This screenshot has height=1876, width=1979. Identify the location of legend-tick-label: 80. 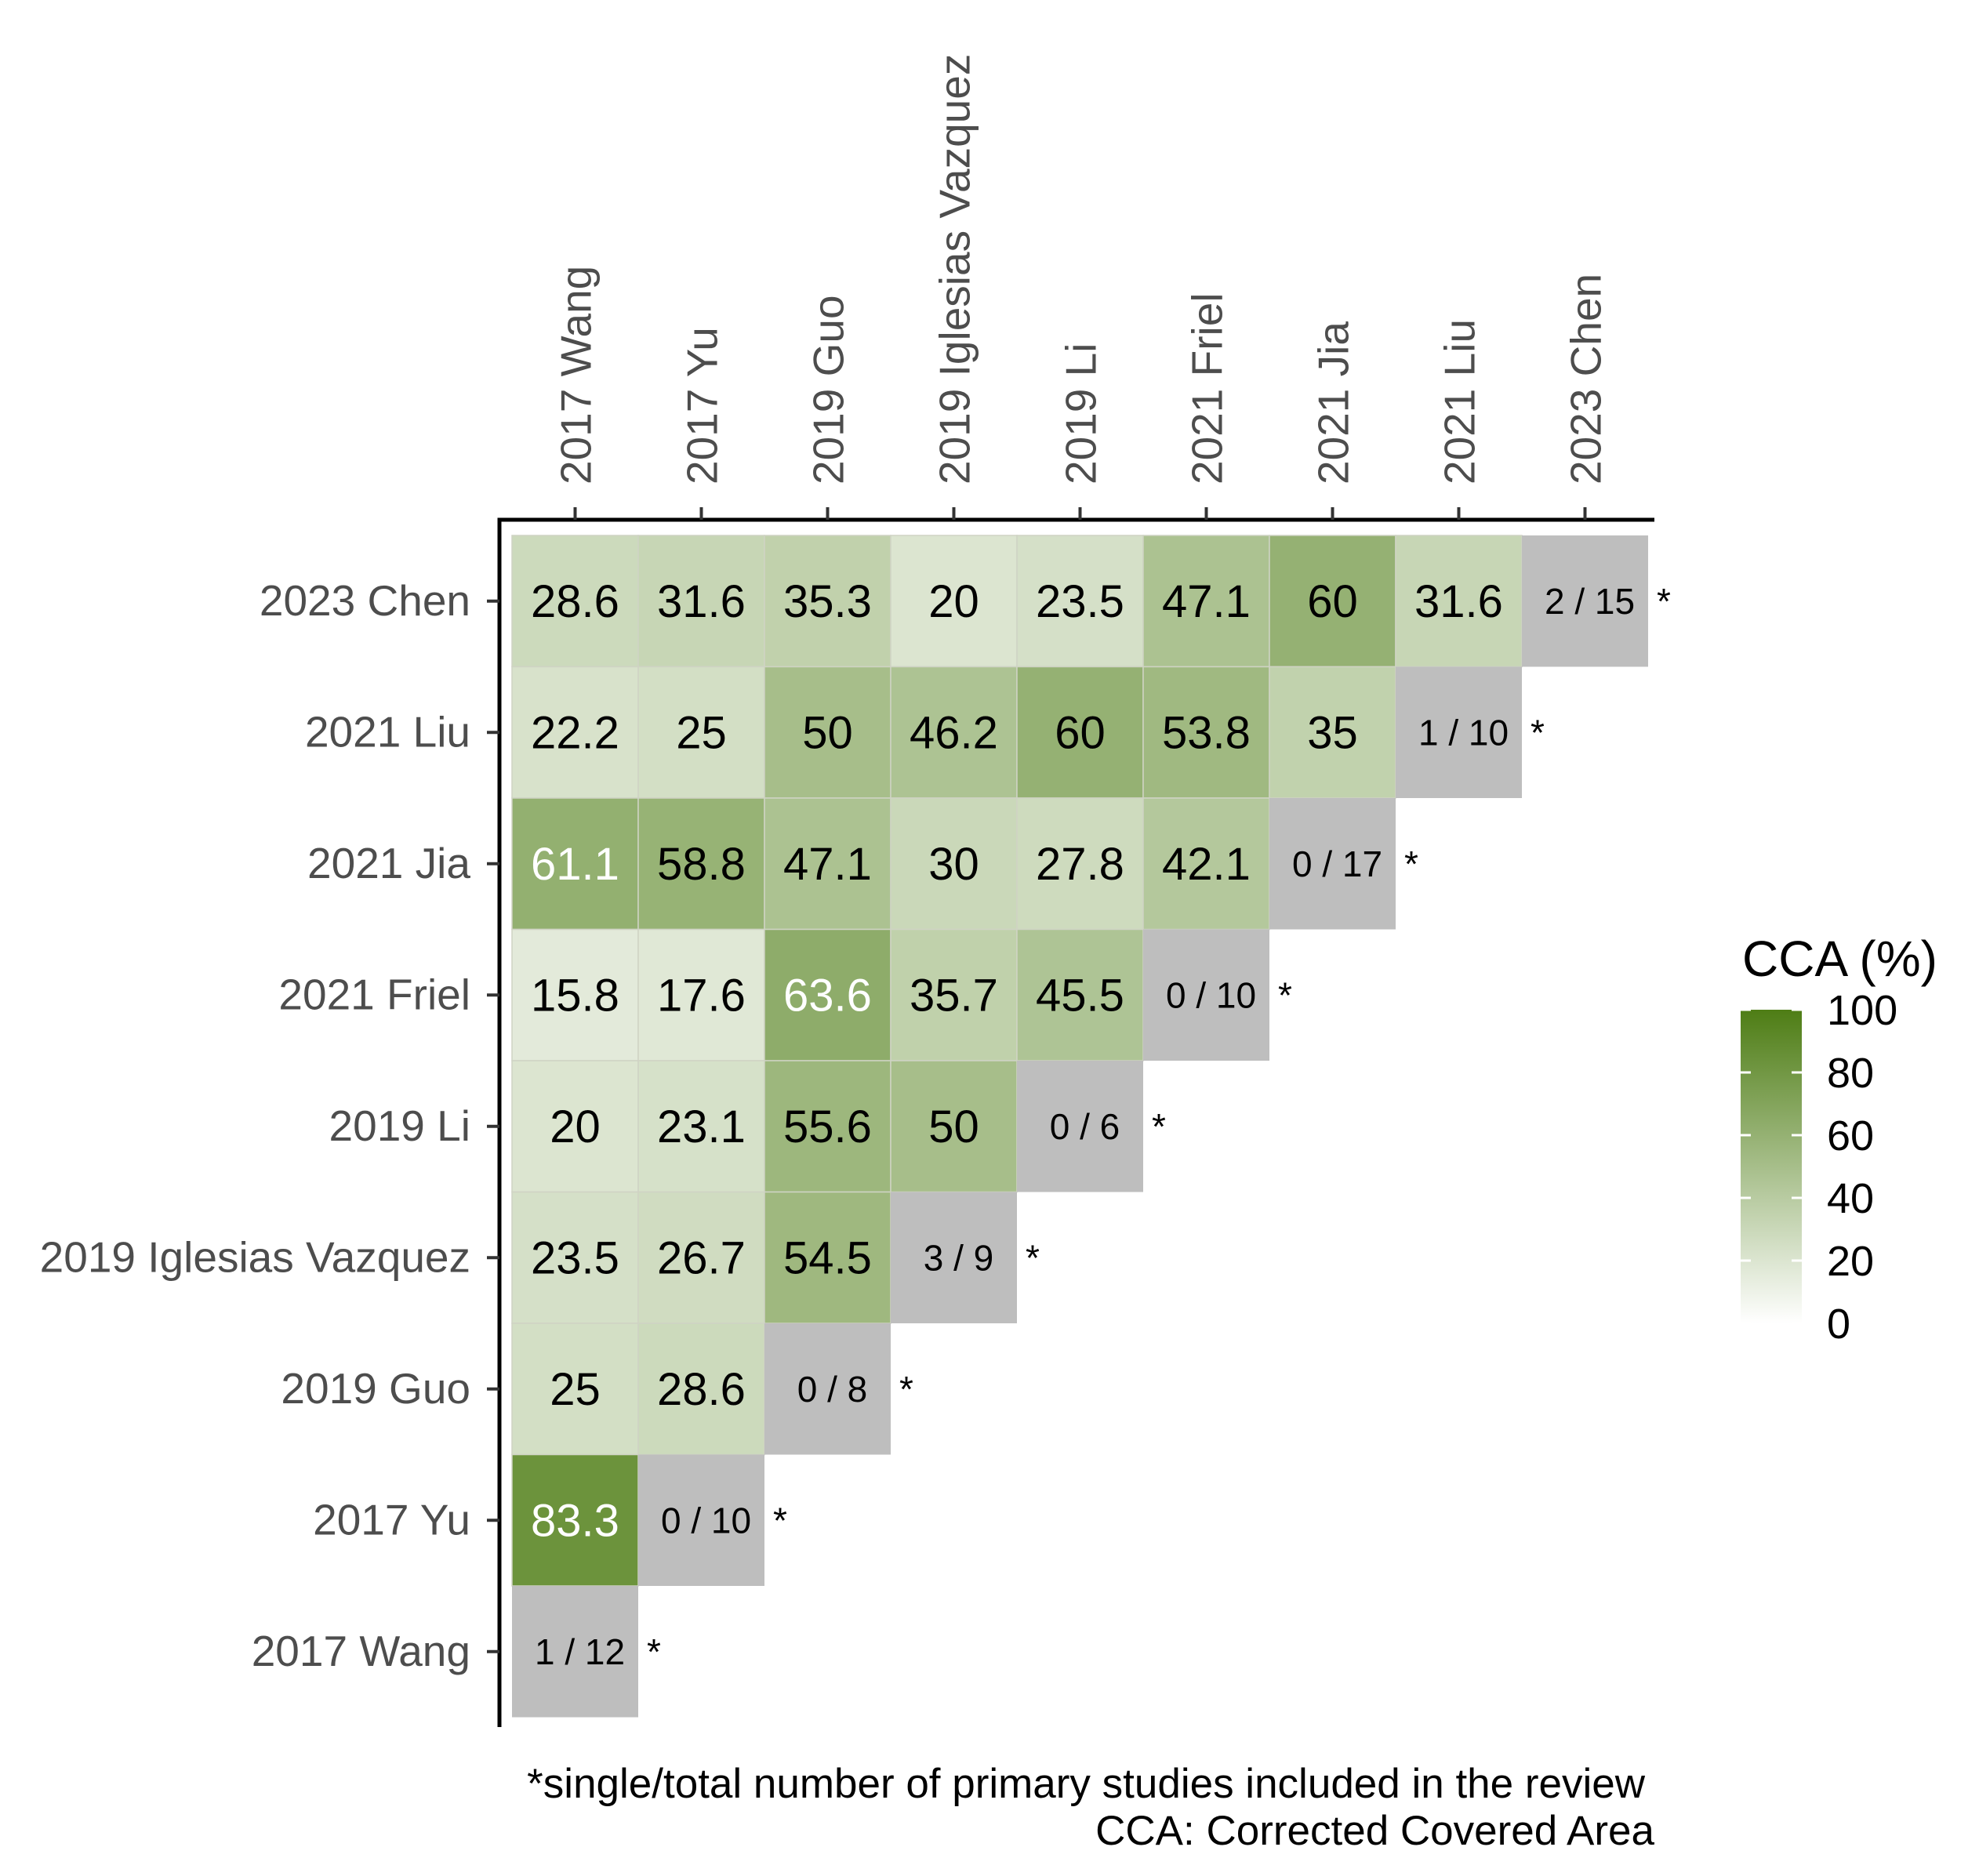
(1850, 1073).